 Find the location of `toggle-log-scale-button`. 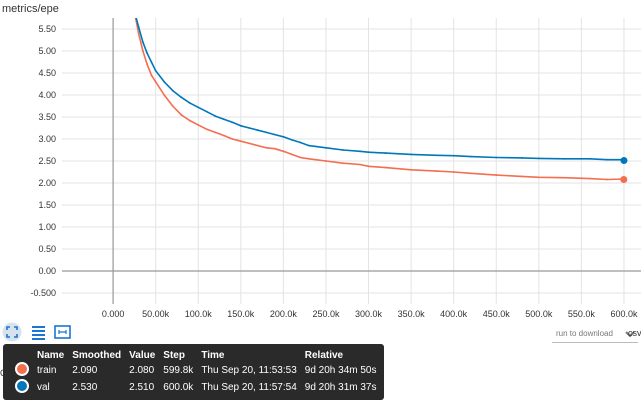

toggle-log-scale-button is located at coordinates (39, 332).